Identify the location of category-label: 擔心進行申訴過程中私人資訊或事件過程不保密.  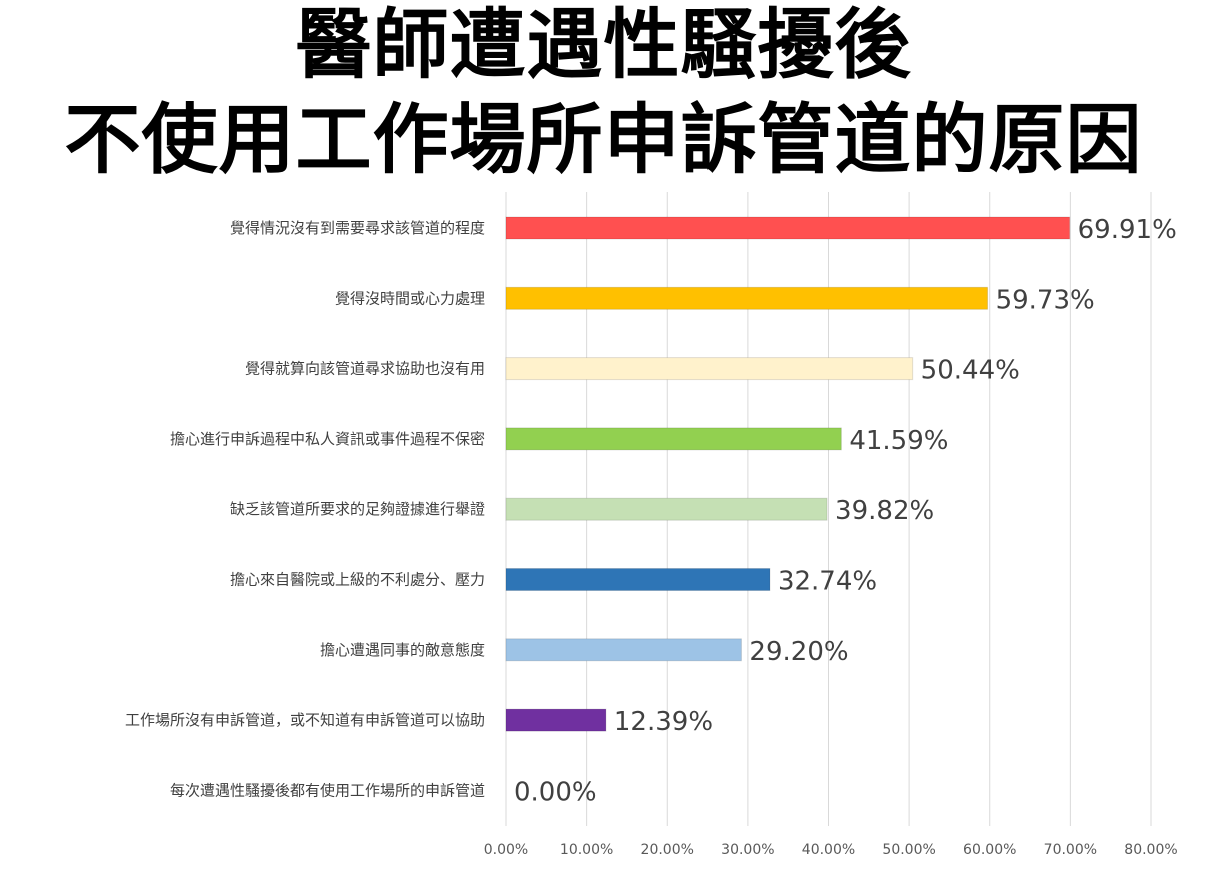
(327, 439).